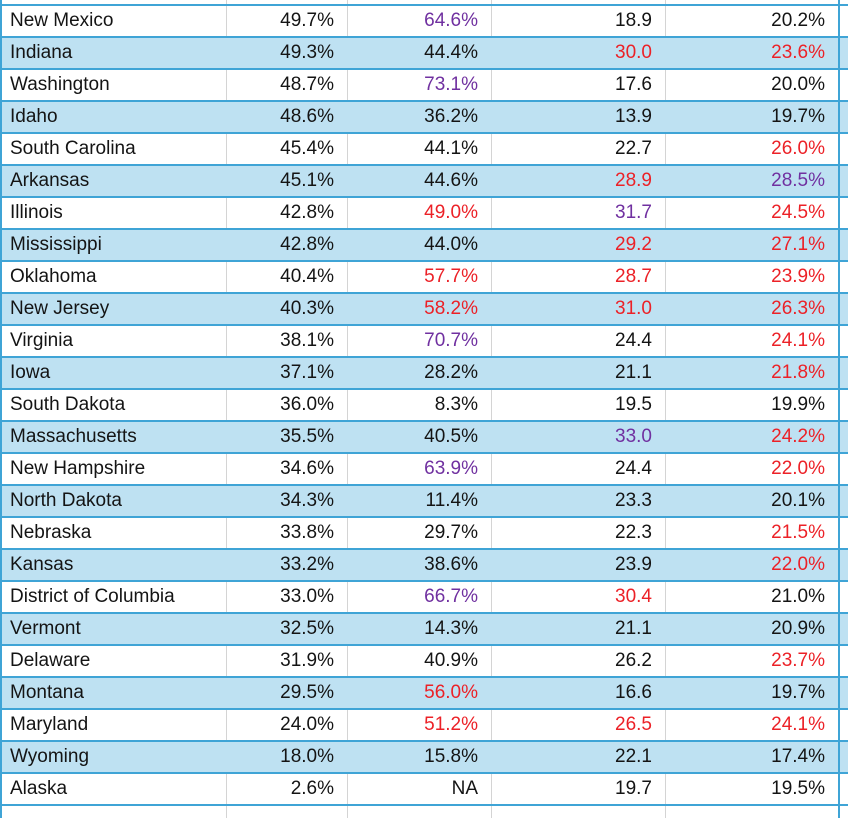 The height and width of the screenshot is (818, 848). Describe the element at coordinates (633, 500) in the screenshot. I see `value-cell-3: 23.3` at that location.